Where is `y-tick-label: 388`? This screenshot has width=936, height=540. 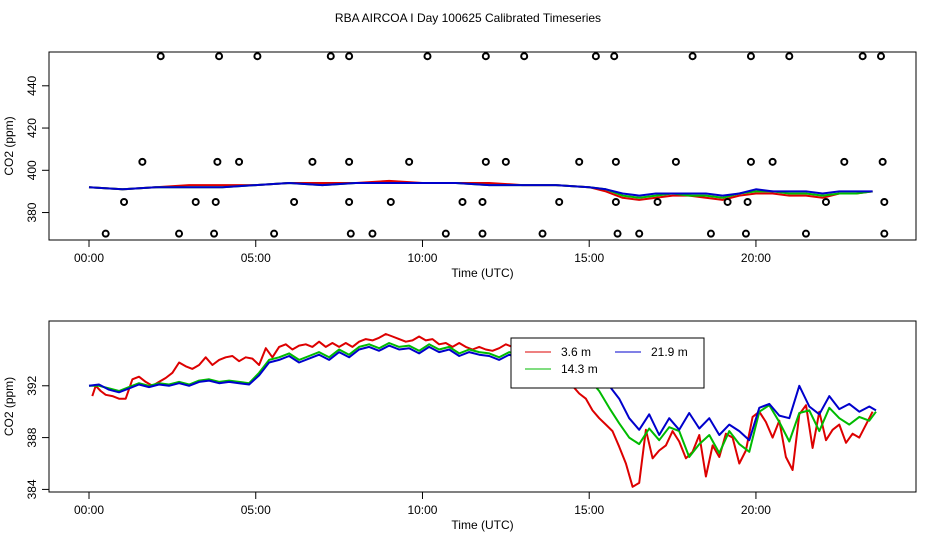 y-tick-label: 388 is located at coordinates (32, 437).